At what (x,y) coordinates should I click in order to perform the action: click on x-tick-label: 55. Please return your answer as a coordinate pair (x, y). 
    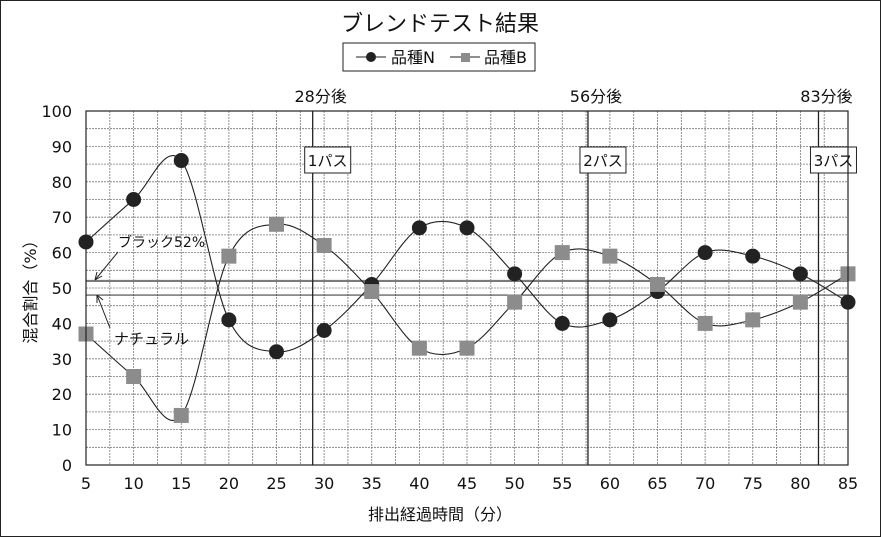
    Looking at the image, I should click on (562, 483).